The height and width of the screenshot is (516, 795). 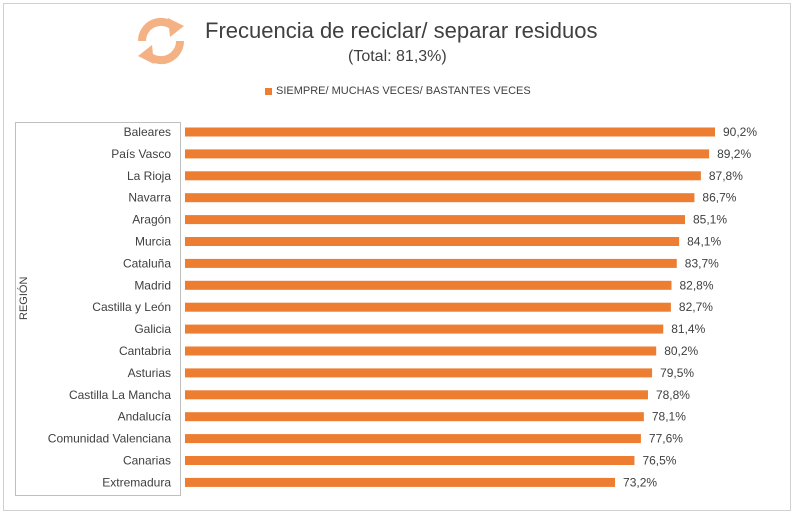 What do you see at coordinates (669, 417) in the screenshot?
I see `data-label: 78,1%` at bounding box center [669, 417].